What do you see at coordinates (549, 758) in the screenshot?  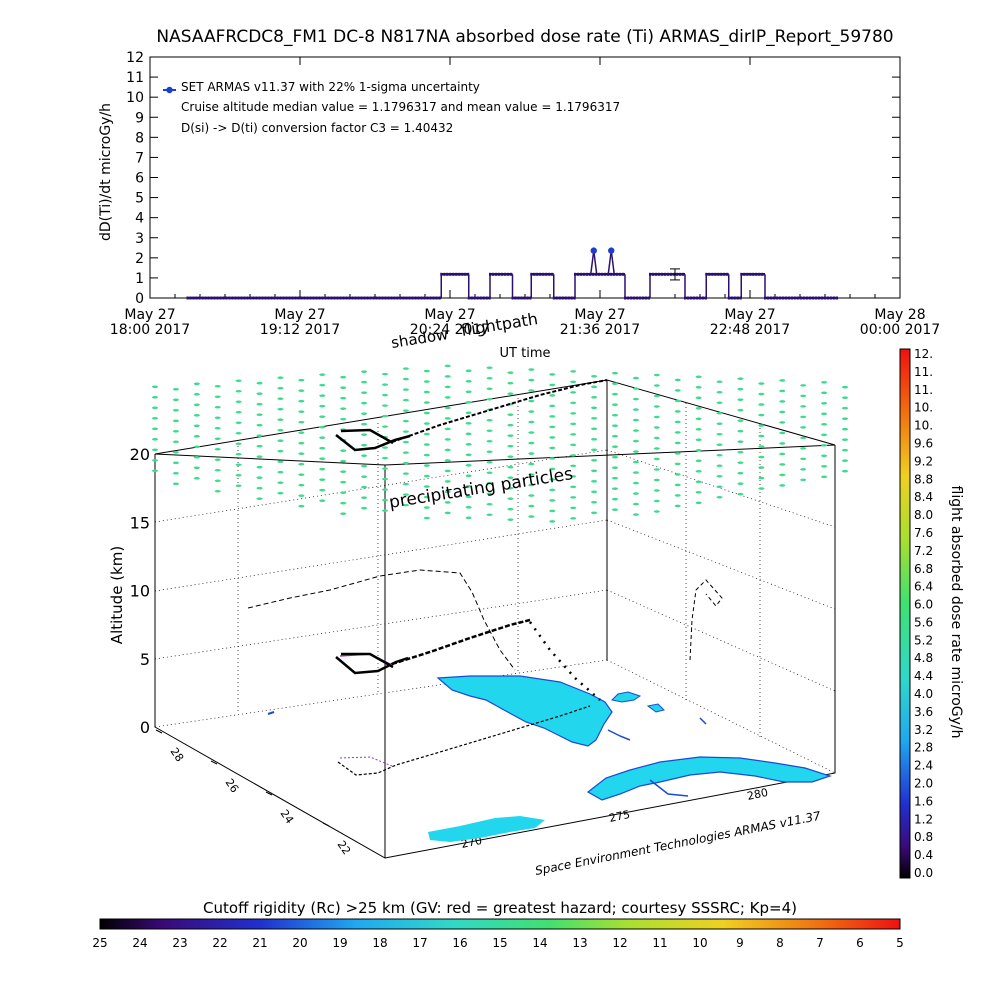 I see `land-masses` at bounding box center [549, 758].